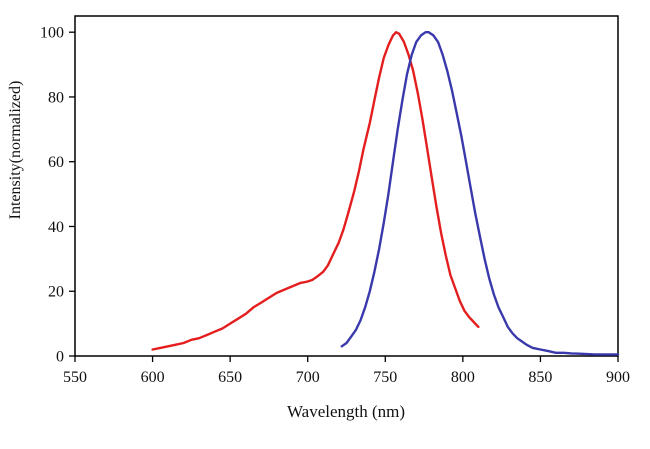 The width and height of the screenshot is (650, 449). Describe the element at coordinates (230, 377) in the screenshot. I see `x-tick-label: 650` at that location.